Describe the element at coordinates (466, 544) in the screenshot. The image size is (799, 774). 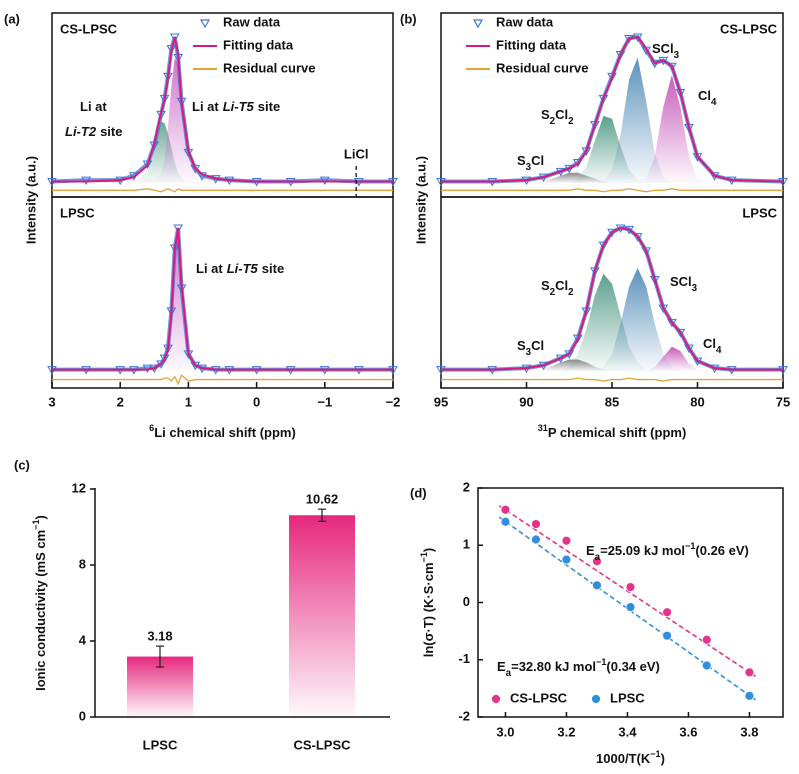
I see `y-tick-label: 1` at that location.